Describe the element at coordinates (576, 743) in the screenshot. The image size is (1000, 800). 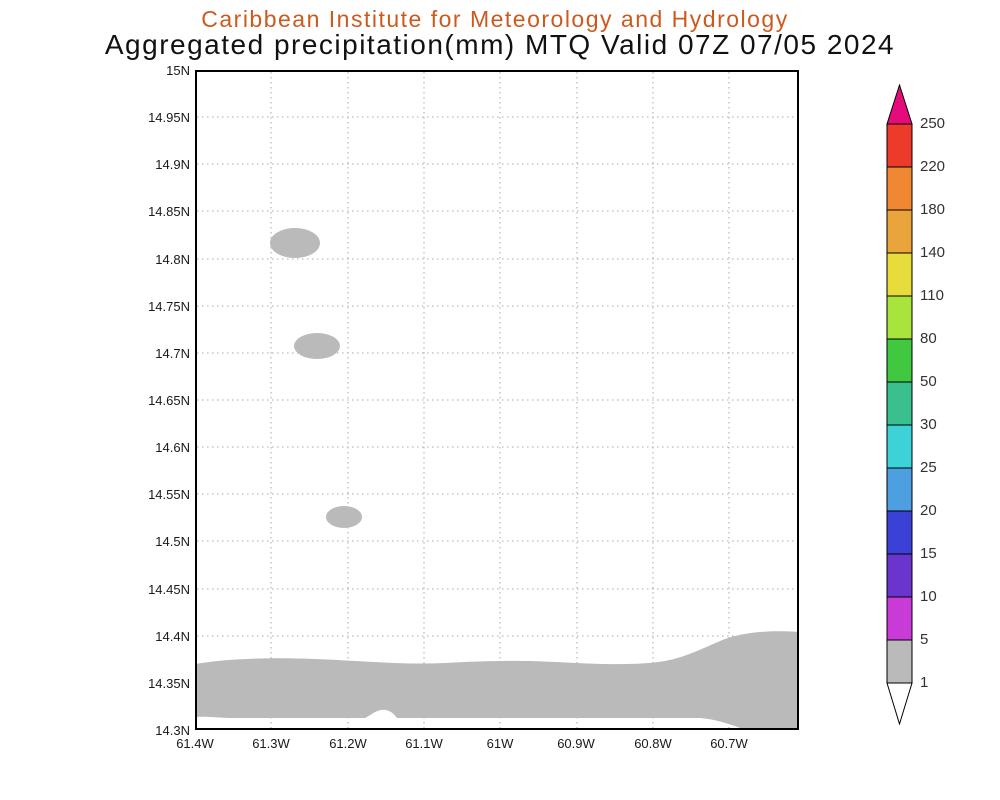
I see `x-tick-label: 60.9W` at that location.